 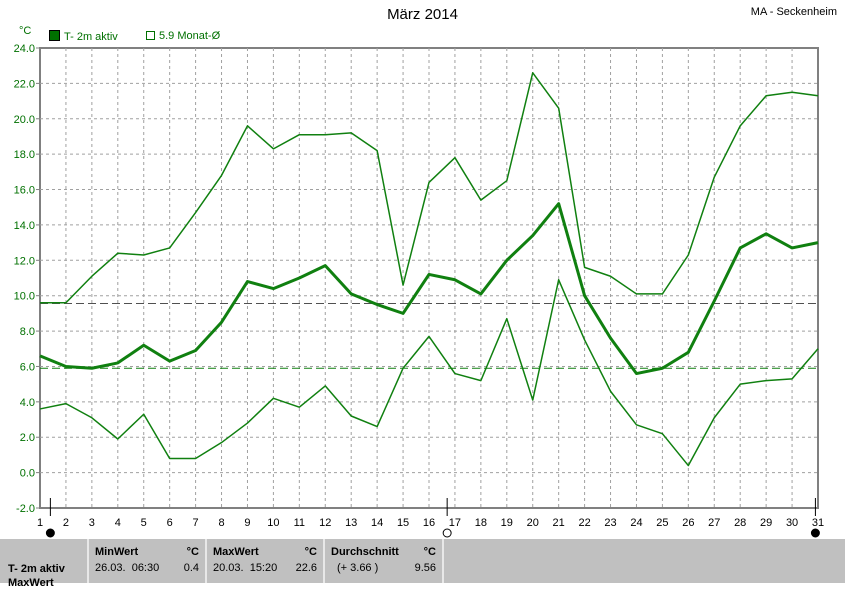 What do you see at coordinates (688, 523) in the screenshot?
I see `x-tick-label: 26` at bounding box center [688, 523].